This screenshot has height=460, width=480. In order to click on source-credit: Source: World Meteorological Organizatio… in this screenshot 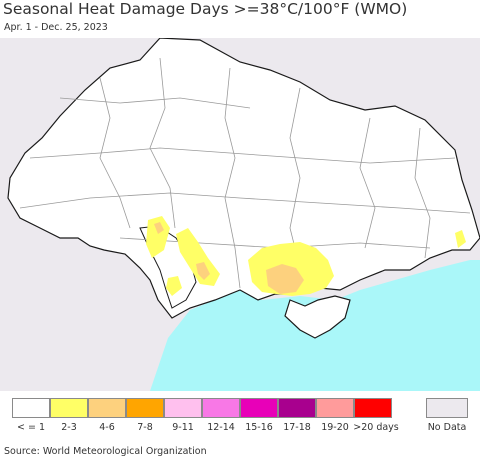, I will do `click(105, 451)`.